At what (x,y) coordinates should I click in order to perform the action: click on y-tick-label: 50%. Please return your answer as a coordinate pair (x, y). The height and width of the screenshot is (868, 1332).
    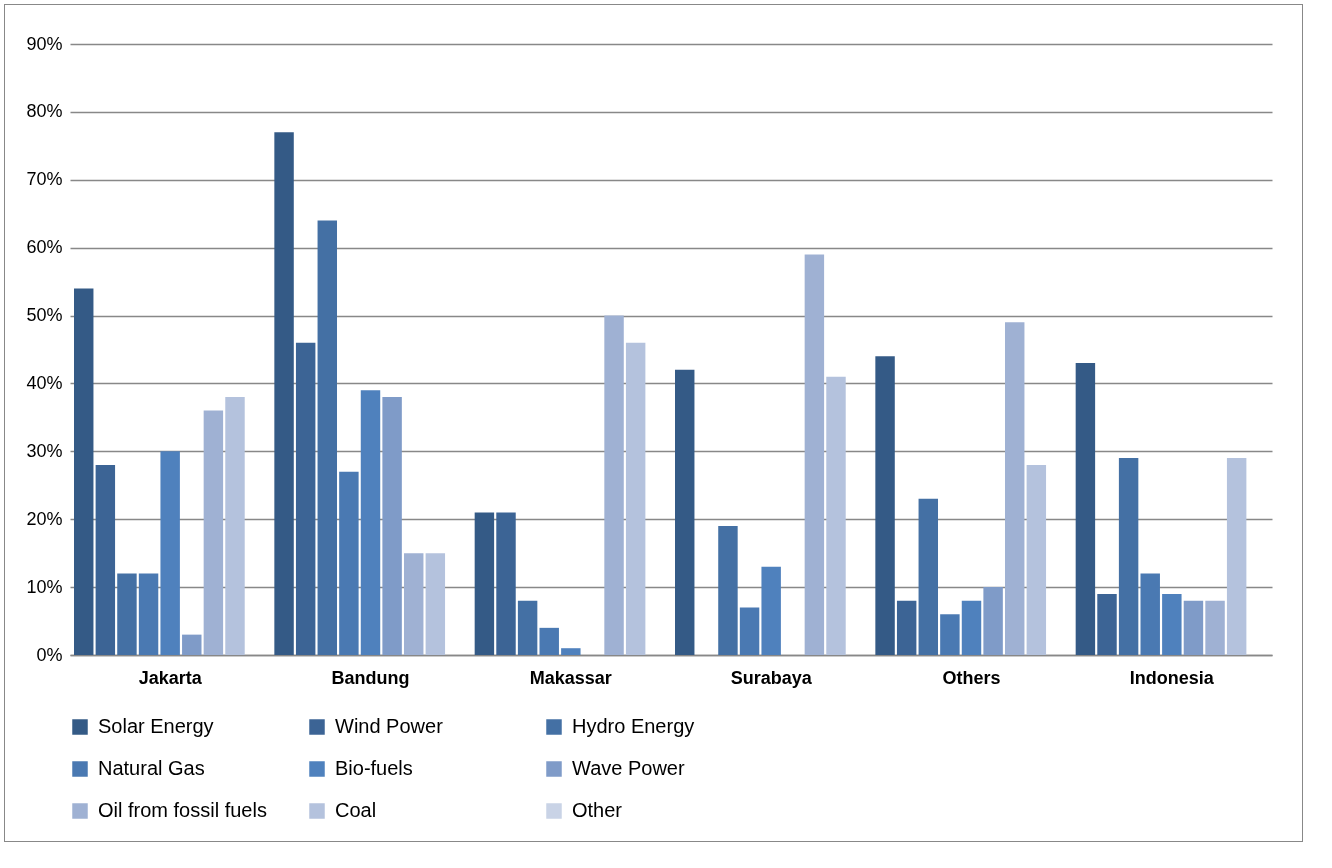
    Looking at the image, I should click on (44, 315).